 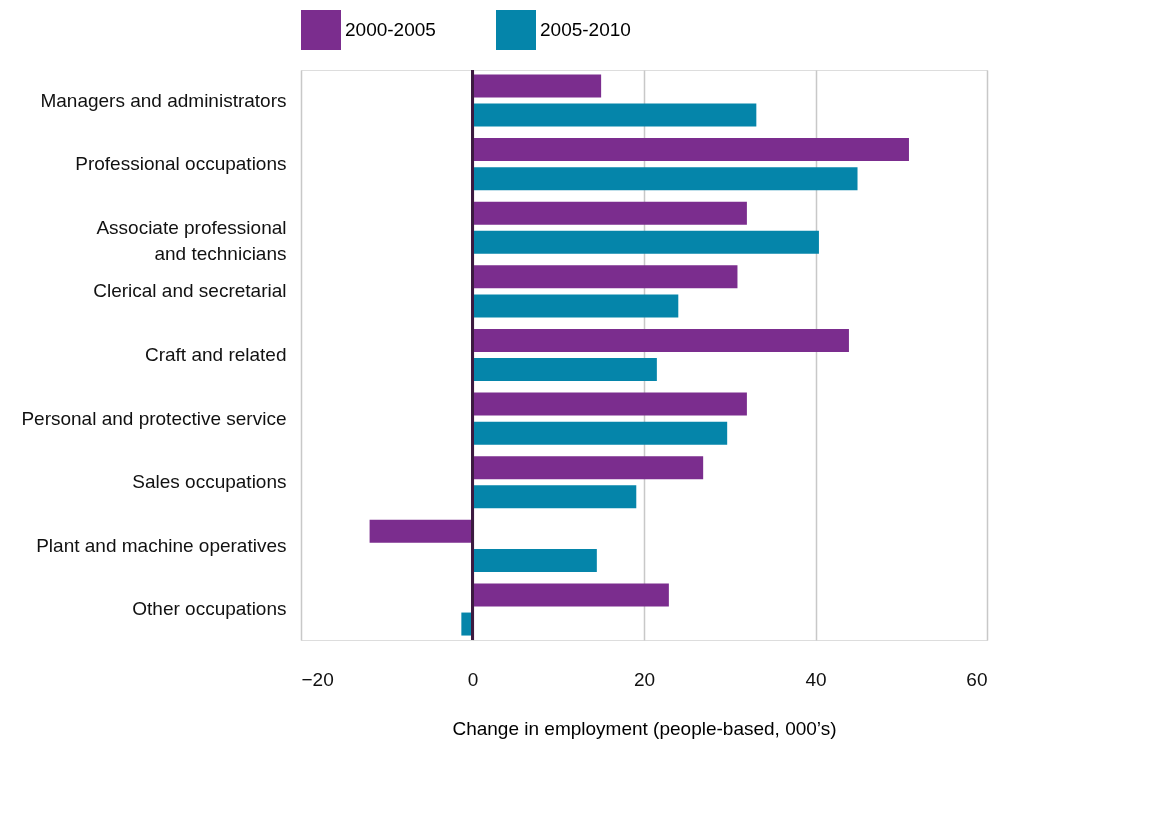 What do you see at coordinates (161, 545) in the screenshot?
I see `y-tick-label: Plant and machine operatives` at bounding box center [161, 545].